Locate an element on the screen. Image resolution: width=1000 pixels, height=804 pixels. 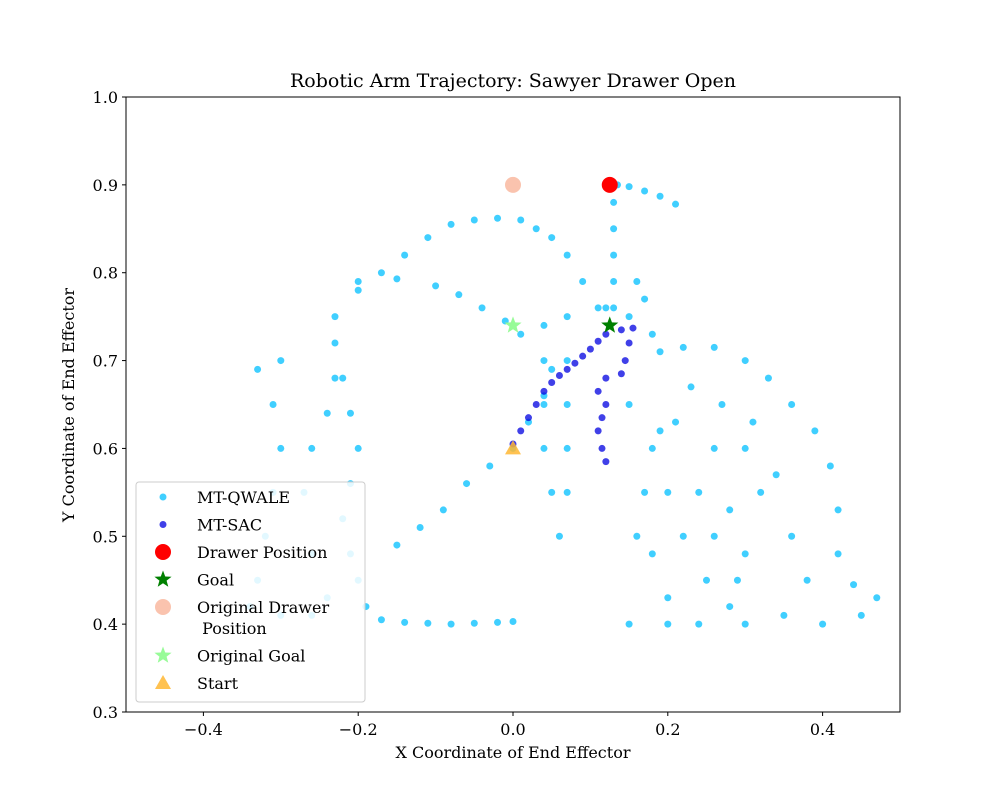
y-tick-label: 0.4 is located at coordinates (105, 624).